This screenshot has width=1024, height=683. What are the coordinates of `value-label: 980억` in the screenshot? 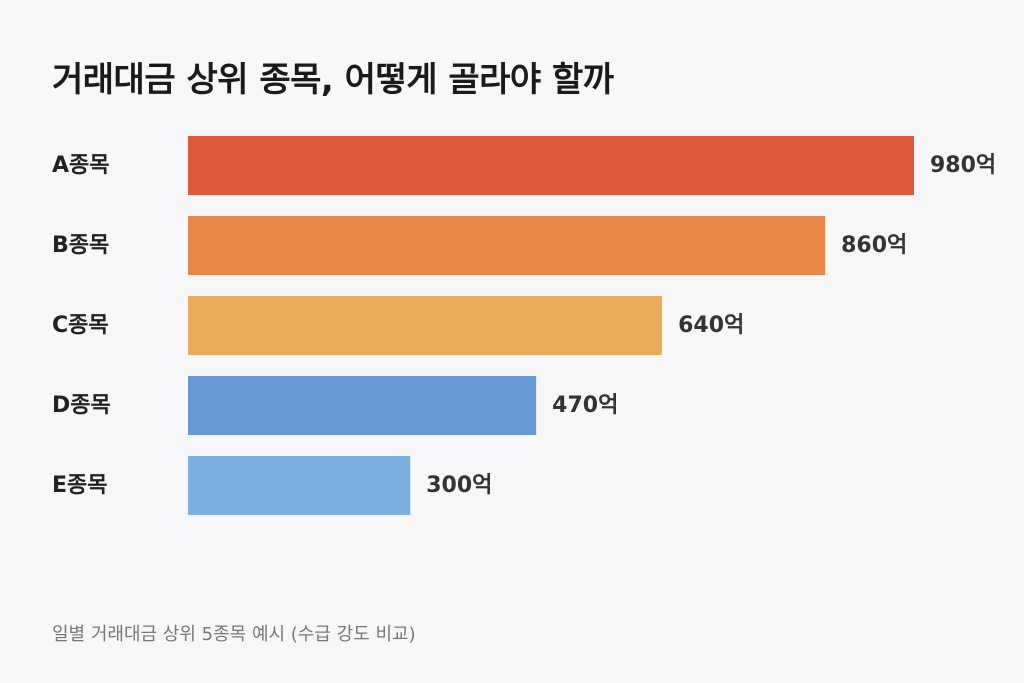 It's located at (963, 165).